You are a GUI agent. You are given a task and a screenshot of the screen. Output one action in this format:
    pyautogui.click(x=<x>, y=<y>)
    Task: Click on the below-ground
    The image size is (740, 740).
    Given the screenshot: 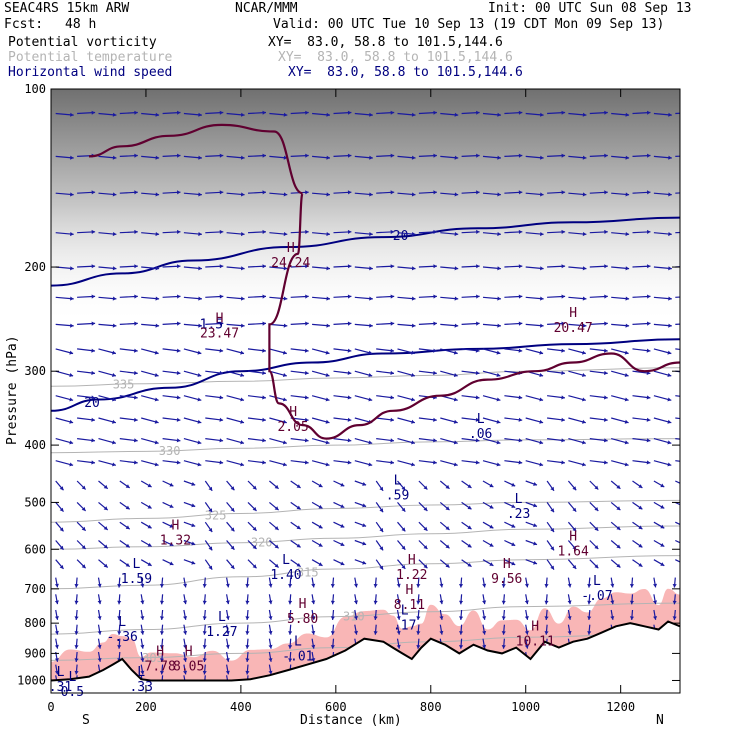 What is the action you would take?
    pyautogui.click(x=365, y=657)
    